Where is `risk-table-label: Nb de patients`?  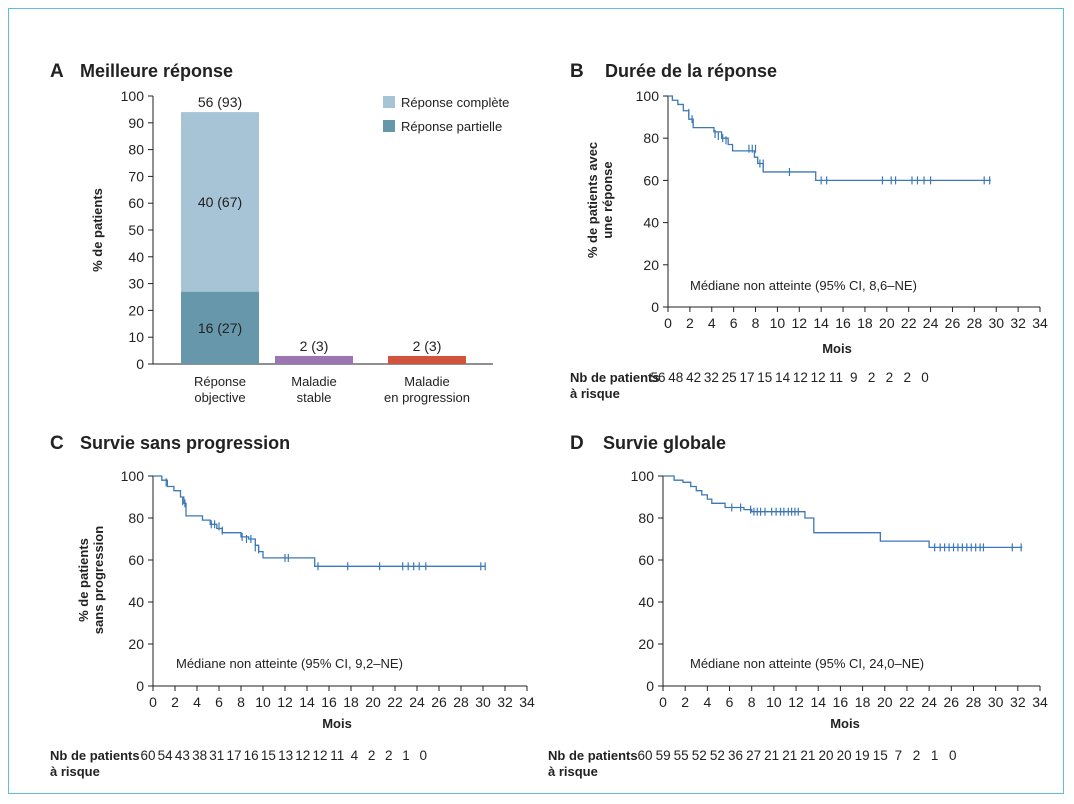
risk-table-label: Nb de patients is located at coordinates (593, 755).